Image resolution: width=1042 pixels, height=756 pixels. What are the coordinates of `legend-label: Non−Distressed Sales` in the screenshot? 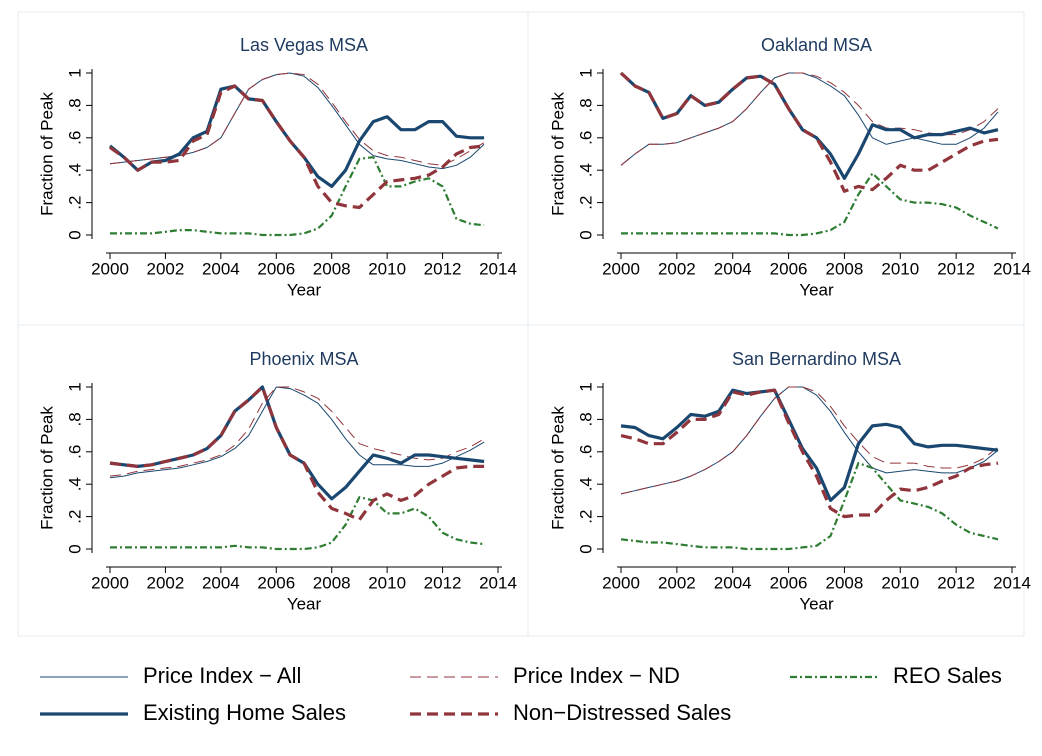 It's located at (622, 712).